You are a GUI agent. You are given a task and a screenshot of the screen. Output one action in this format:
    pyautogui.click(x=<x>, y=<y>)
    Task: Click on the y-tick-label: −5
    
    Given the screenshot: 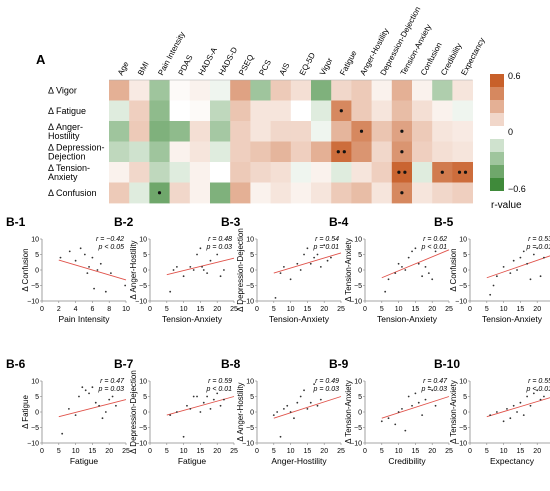 What is the action you would take?
    pyautogui.click(x=358, y=428)
    